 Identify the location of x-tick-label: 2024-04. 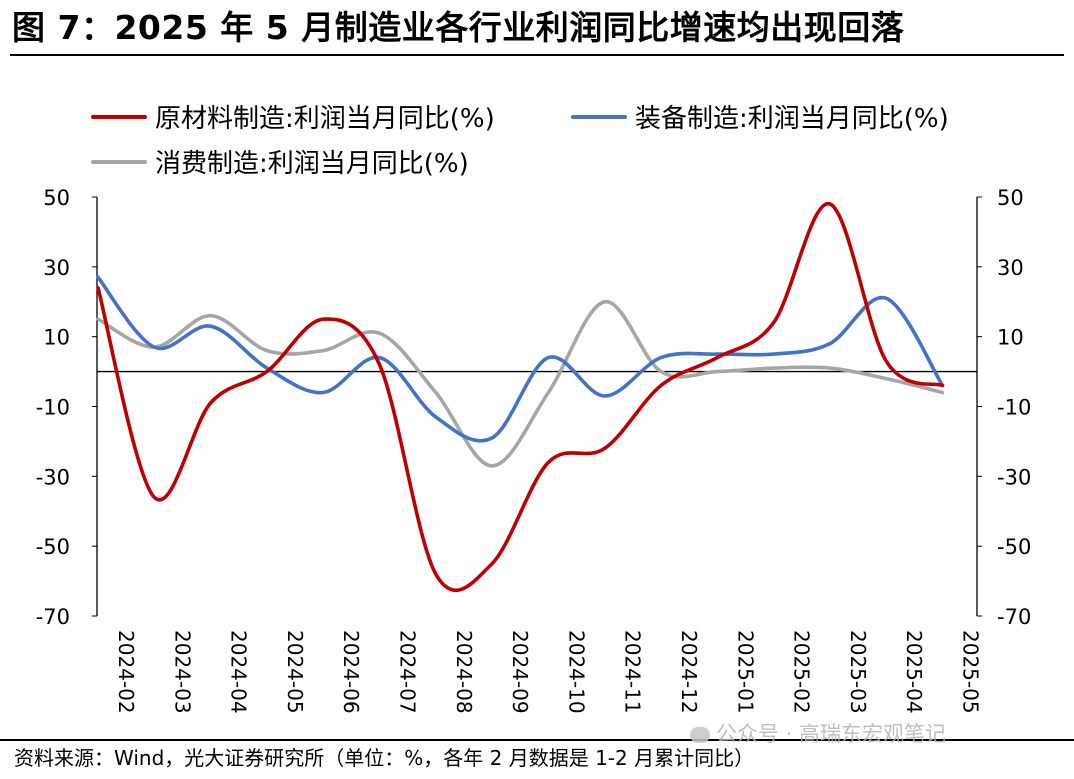
(239, 672).